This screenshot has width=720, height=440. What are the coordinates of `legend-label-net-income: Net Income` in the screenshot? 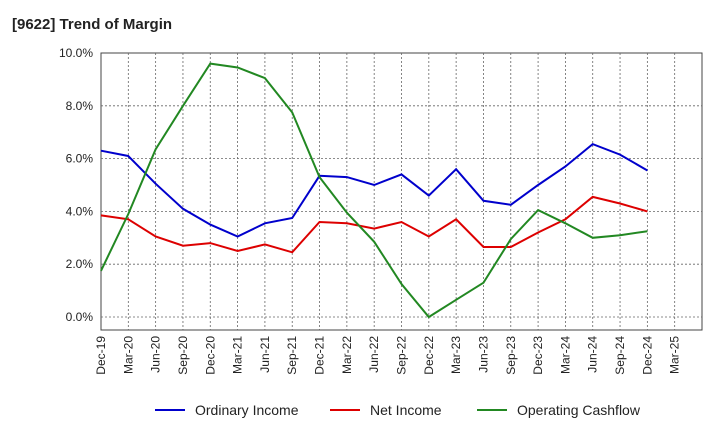 It's located at (406, 410).